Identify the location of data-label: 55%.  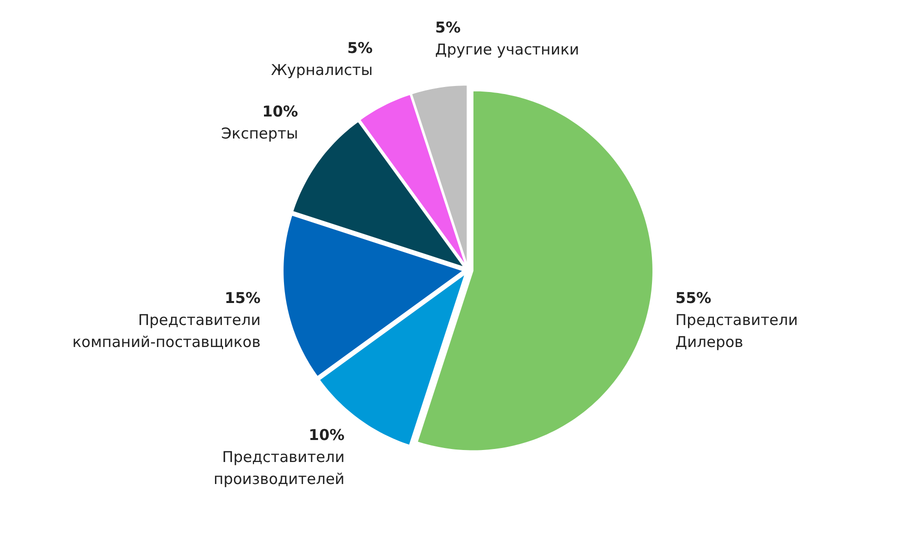
(693, 297).